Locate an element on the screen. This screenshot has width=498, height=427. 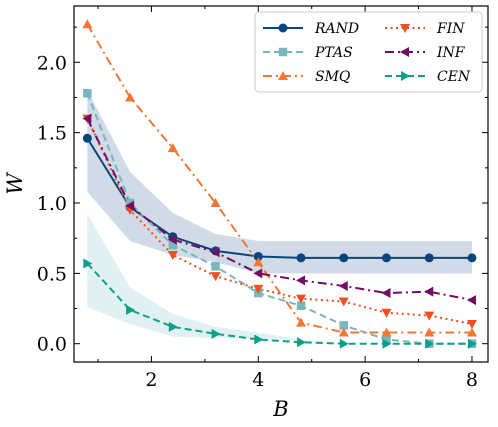
y-tick-label: 0.0 is located at coordinates (52, 345).